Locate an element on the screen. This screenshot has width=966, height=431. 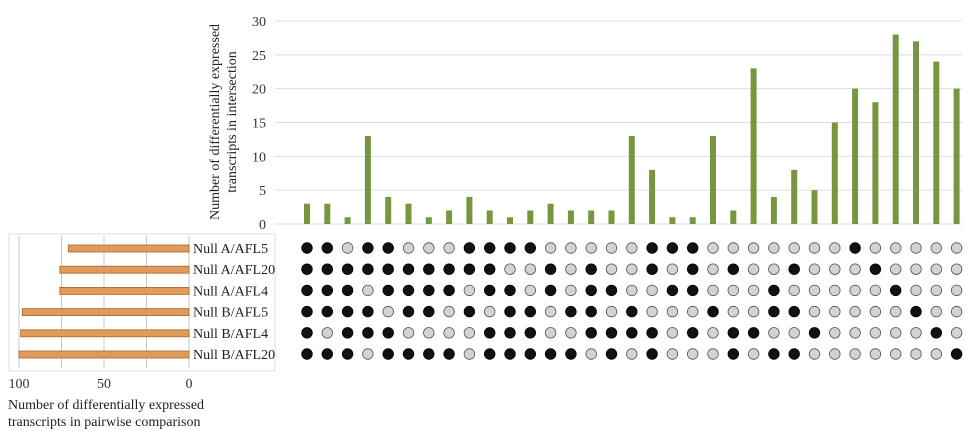
y-tick-label: 30 is located at coordinates (259, 22).